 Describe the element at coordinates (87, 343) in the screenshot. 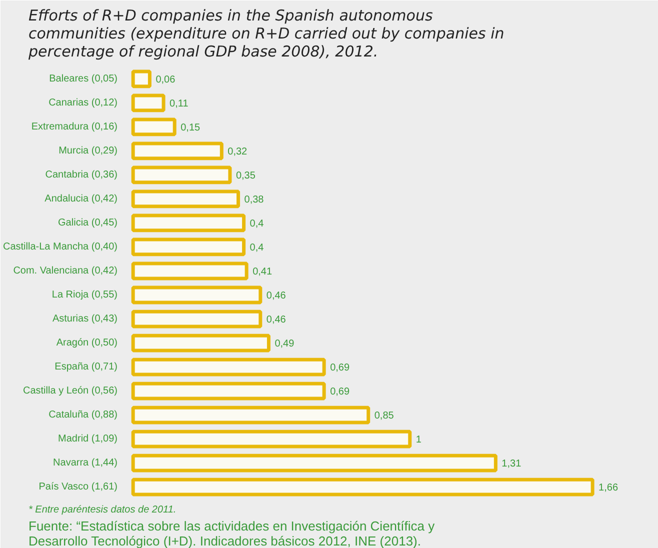

I see `y-tick-label: Aragón (0,50)` at that location.